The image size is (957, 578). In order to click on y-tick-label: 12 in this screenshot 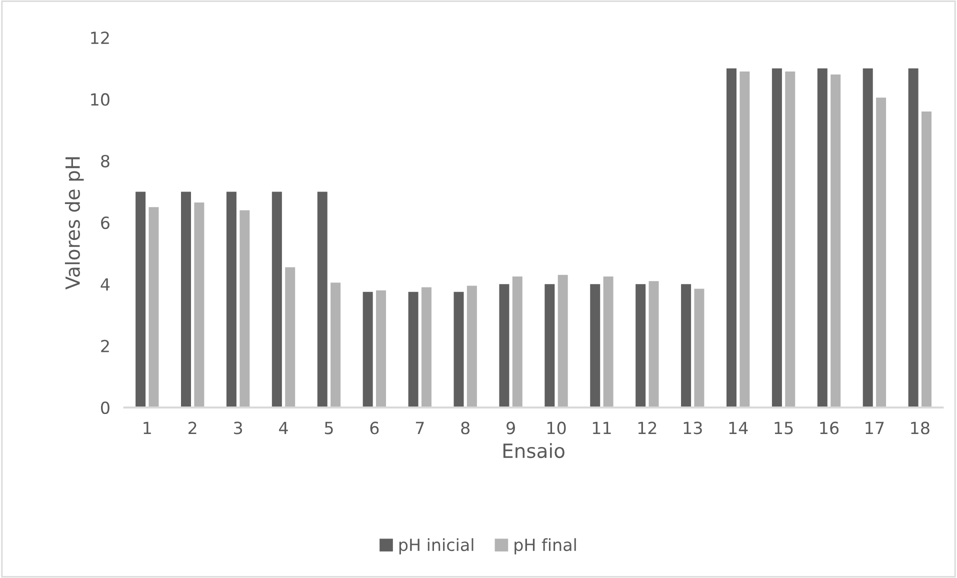, I will do `click(100, 38)`.